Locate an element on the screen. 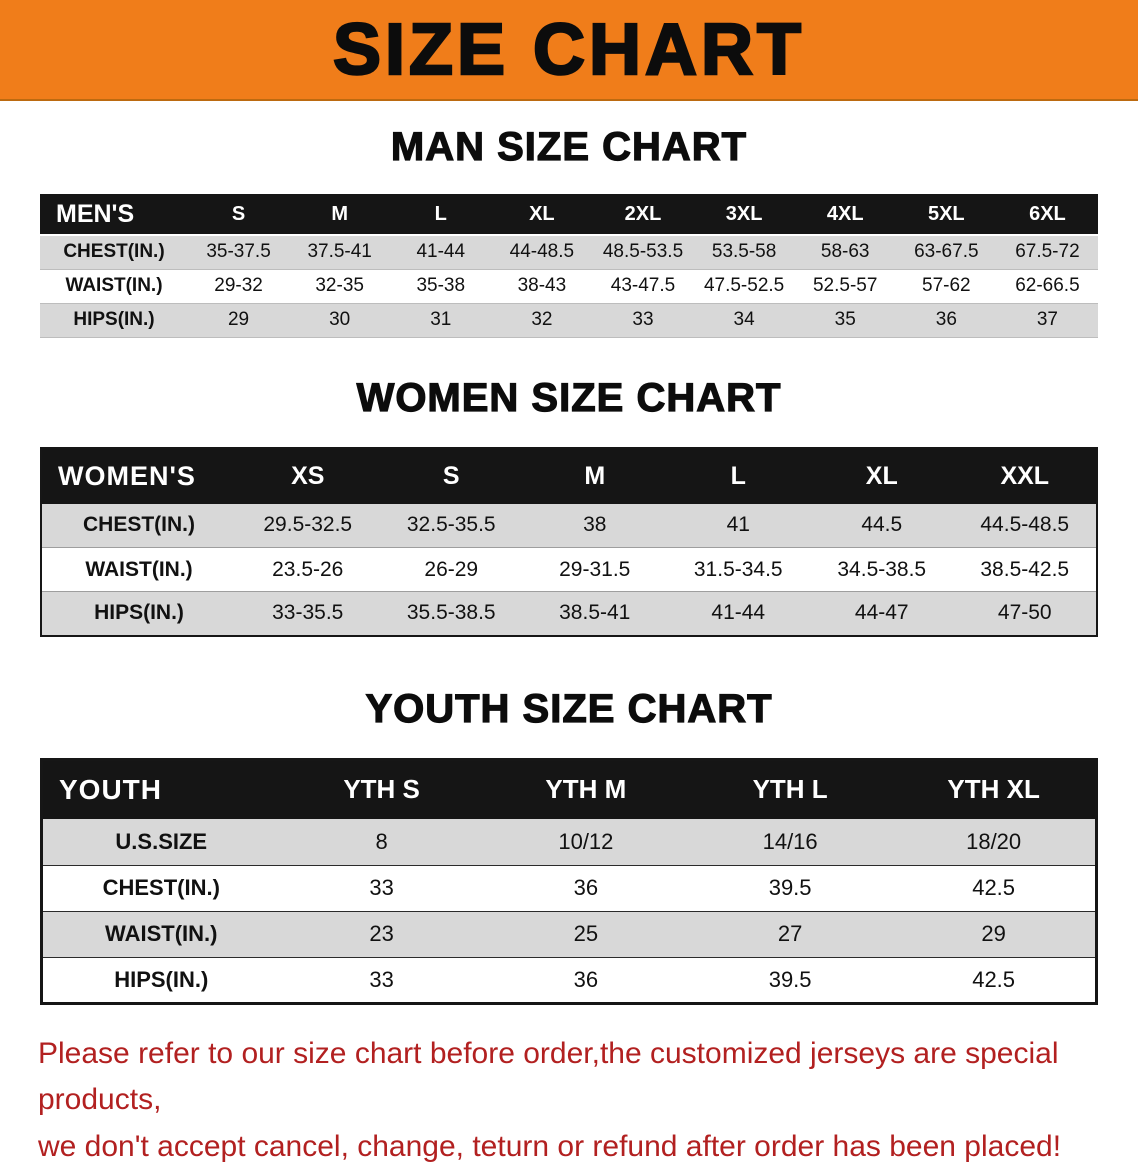 This screenshot has height=1170, width=1138. size-value-cell: 47.5-52.5 is located at coordinates (744, 286).